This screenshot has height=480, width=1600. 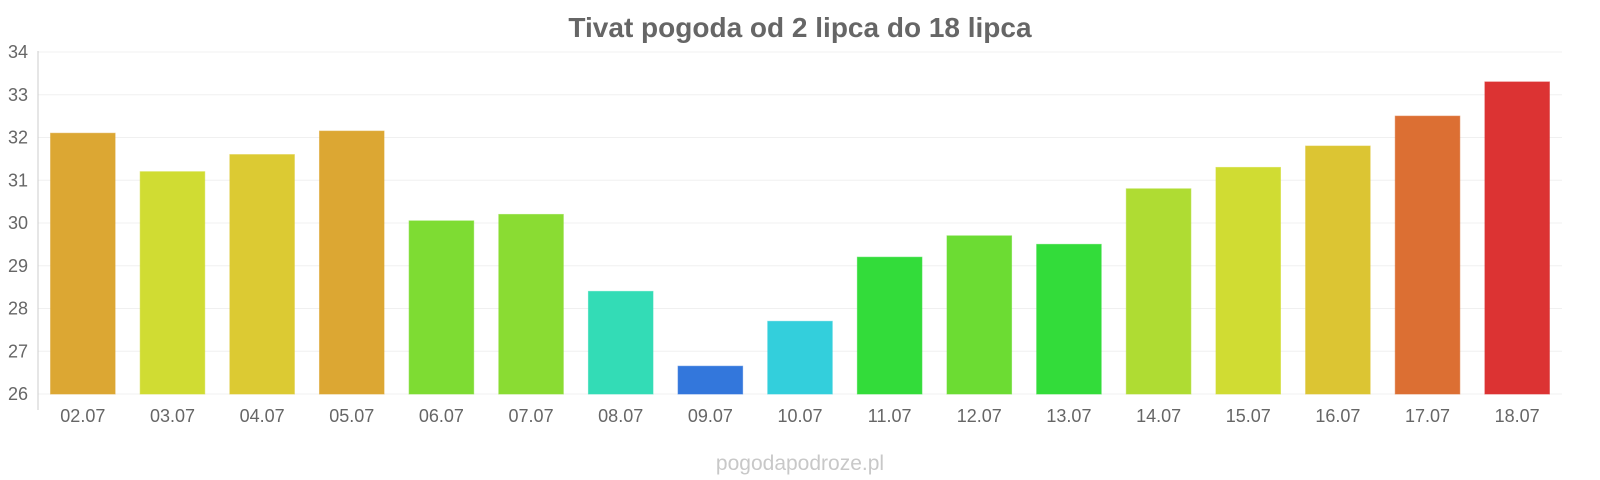 What do you see at coordinates (82, 416) in the screenshot?
I see `x-tick-label: 02.07` at bounding box center [82, 416].